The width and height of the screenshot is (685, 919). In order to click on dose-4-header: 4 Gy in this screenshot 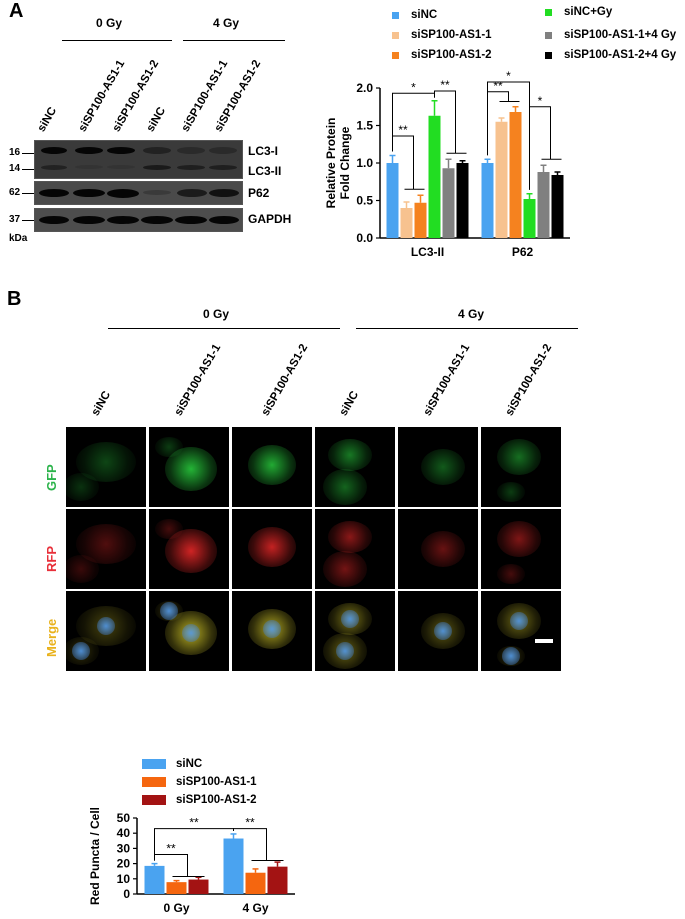, I will do `click(226, 23)`.